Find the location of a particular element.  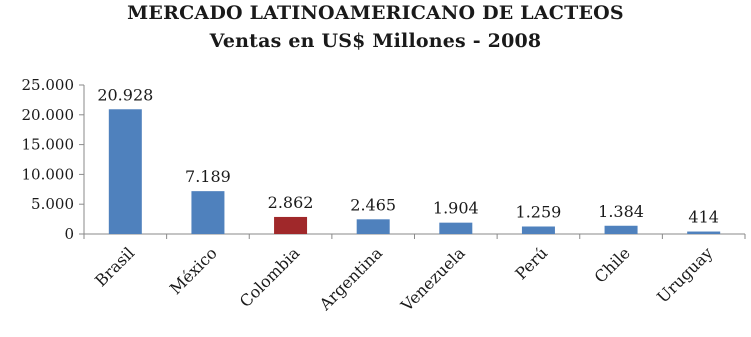

y-tick-label: 15.000 is located at coordinates (48, 145).